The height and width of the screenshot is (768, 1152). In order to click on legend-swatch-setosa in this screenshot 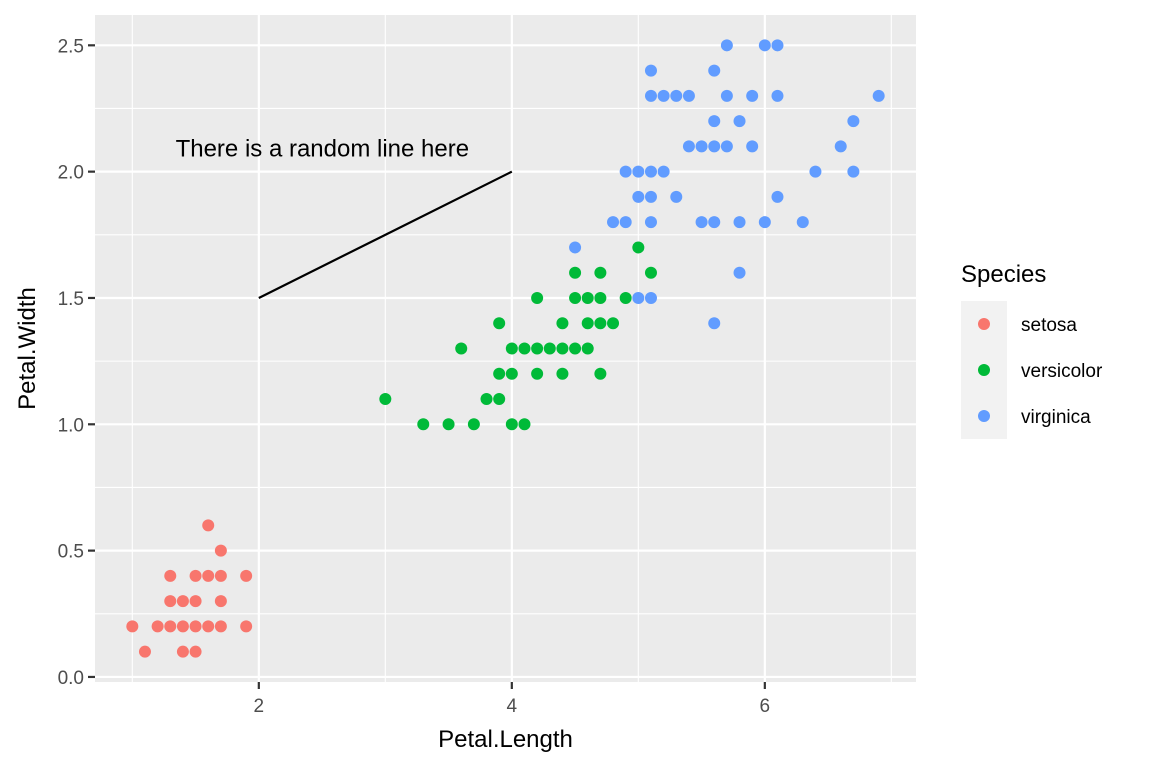, I will do `click(984, 324)`.